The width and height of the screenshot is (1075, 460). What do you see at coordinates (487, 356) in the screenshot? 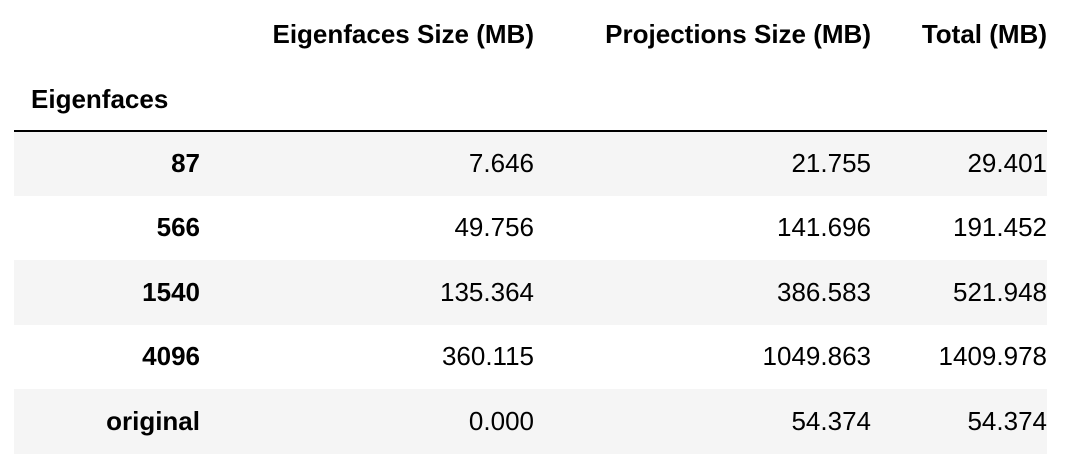
I see `cell-eigenfaces-size: 360.115` at bounding box center [487, 356].